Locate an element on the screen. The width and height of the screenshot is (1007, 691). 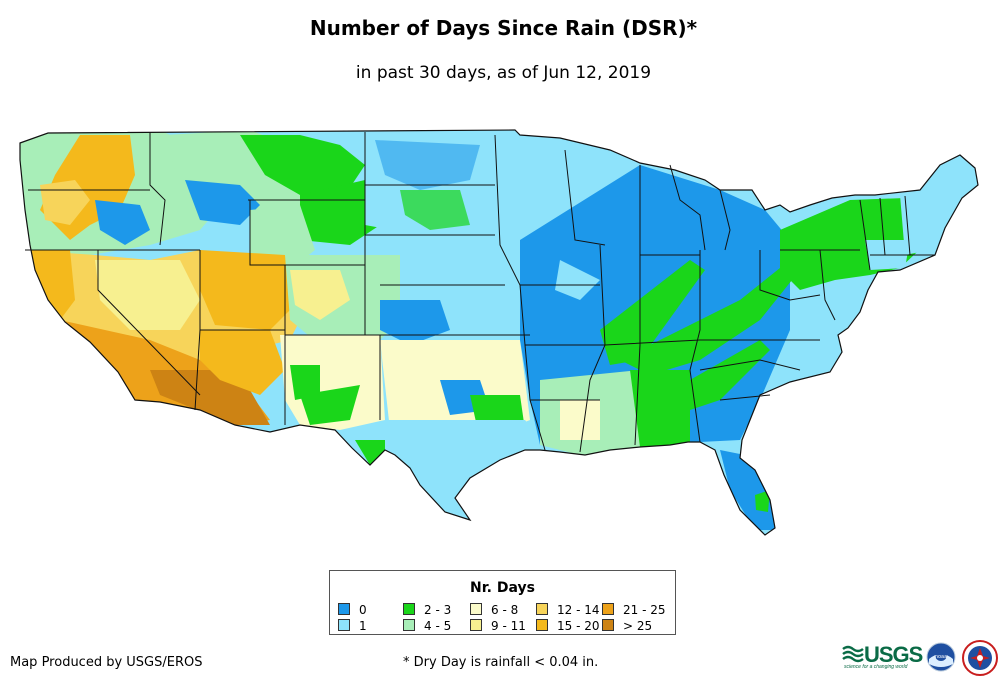
noaa-label: noaa is located at coordinates (941, 657).